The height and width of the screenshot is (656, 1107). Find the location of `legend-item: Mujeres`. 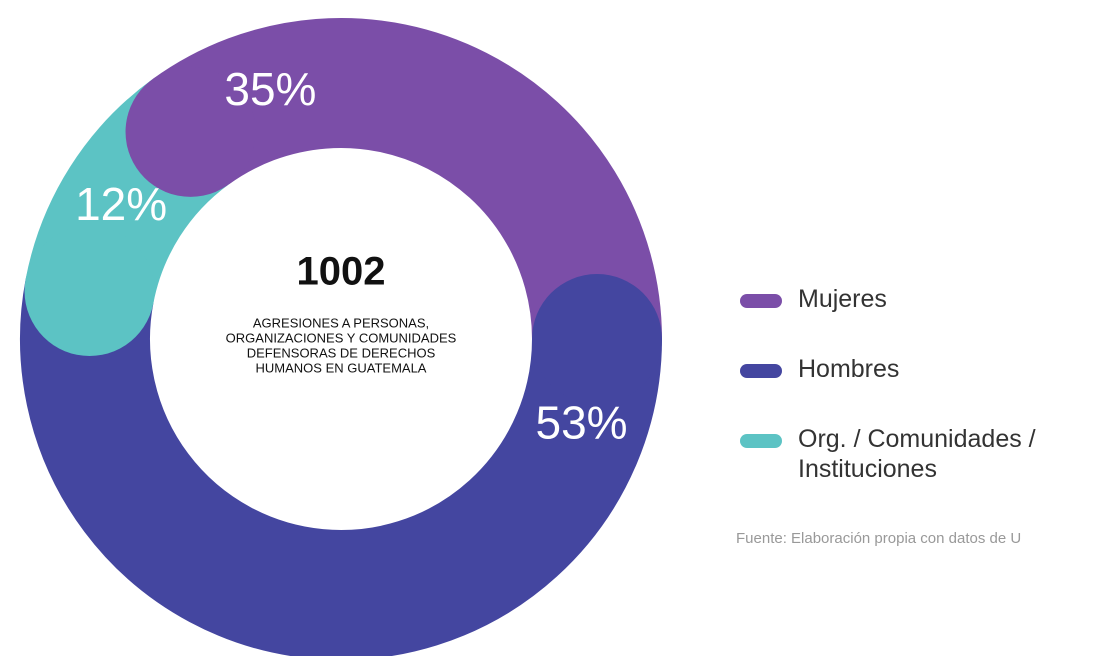

legend-item: Mujeres is located at coordinates (923, 299).